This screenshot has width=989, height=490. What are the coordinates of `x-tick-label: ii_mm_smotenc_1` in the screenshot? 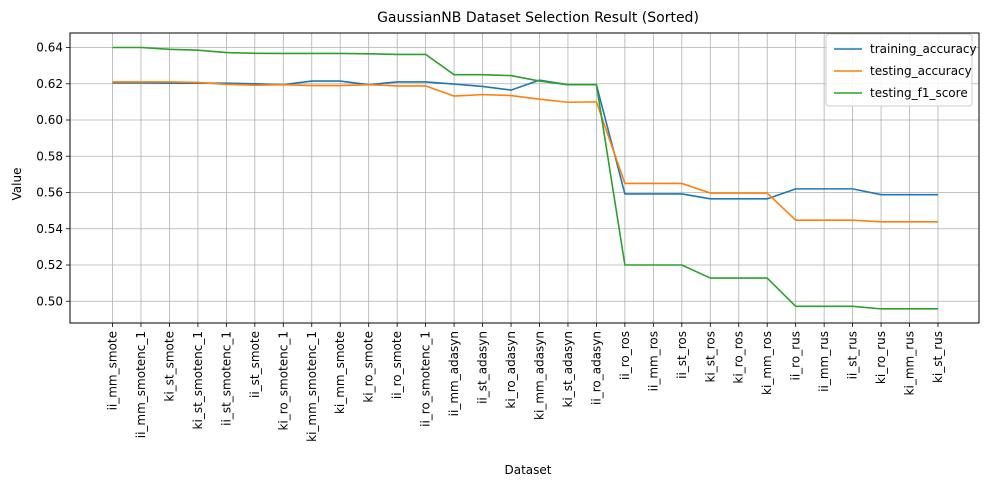 It's located at (141, 384).